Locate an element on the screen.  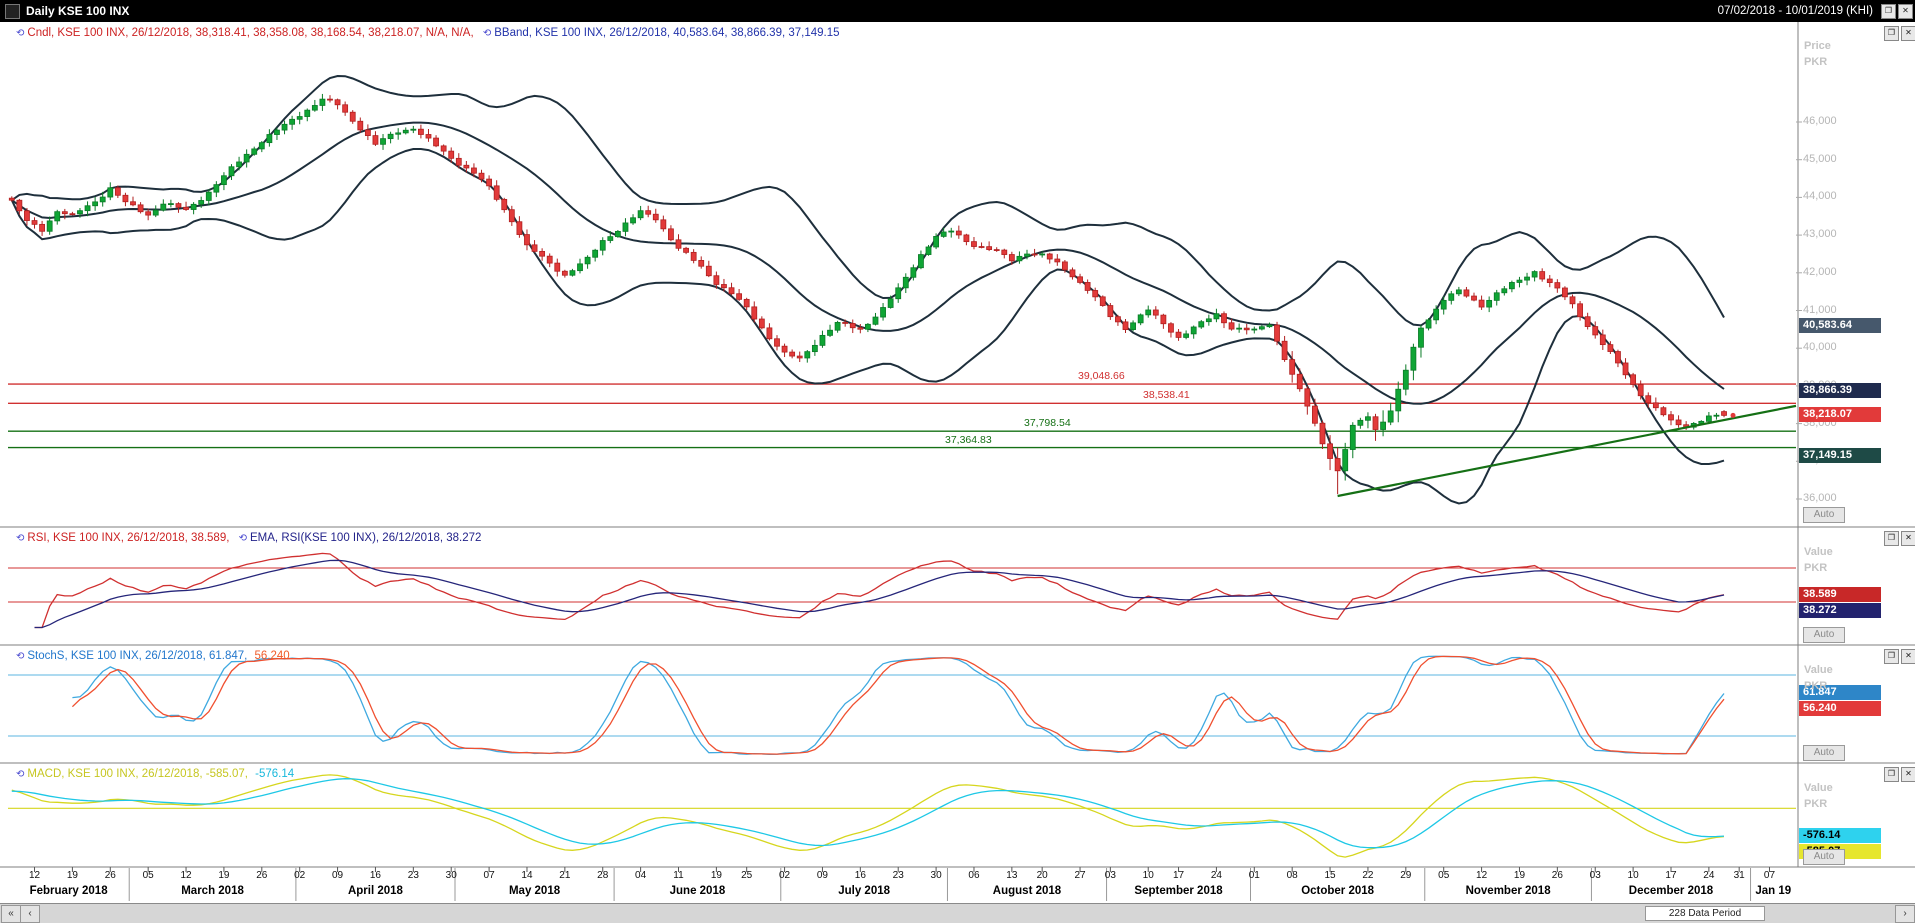
macd-auto-scale-button: Auto is located at coordinates (1824, 857).